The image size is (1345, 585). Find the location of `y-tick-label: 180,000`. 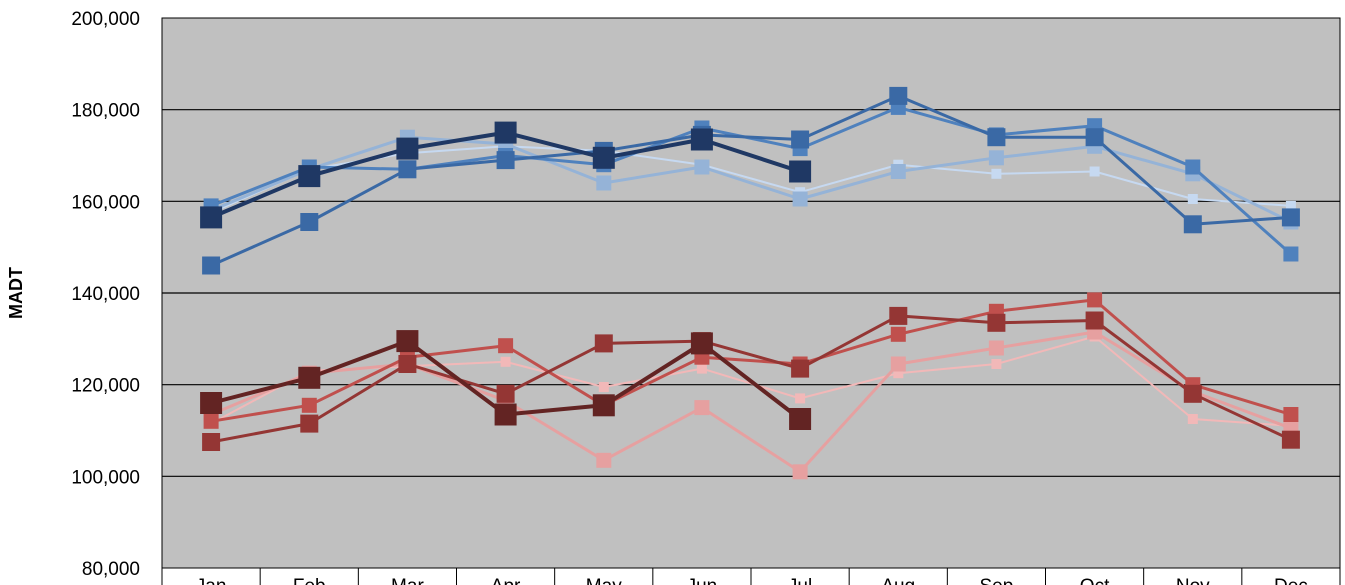

y-tick-label: 180,000 is located at coordinates (105, 111).